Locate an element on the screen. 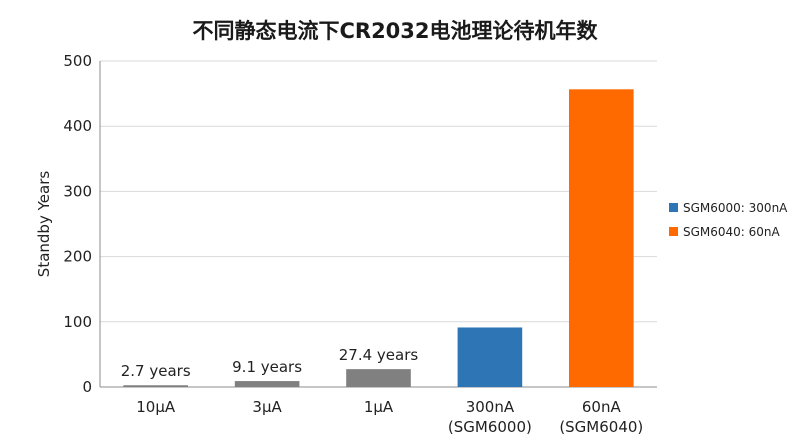 The width and height of the screenshot is (800, 447). y-tick-label: 300 is located at coordinates (77, 191).